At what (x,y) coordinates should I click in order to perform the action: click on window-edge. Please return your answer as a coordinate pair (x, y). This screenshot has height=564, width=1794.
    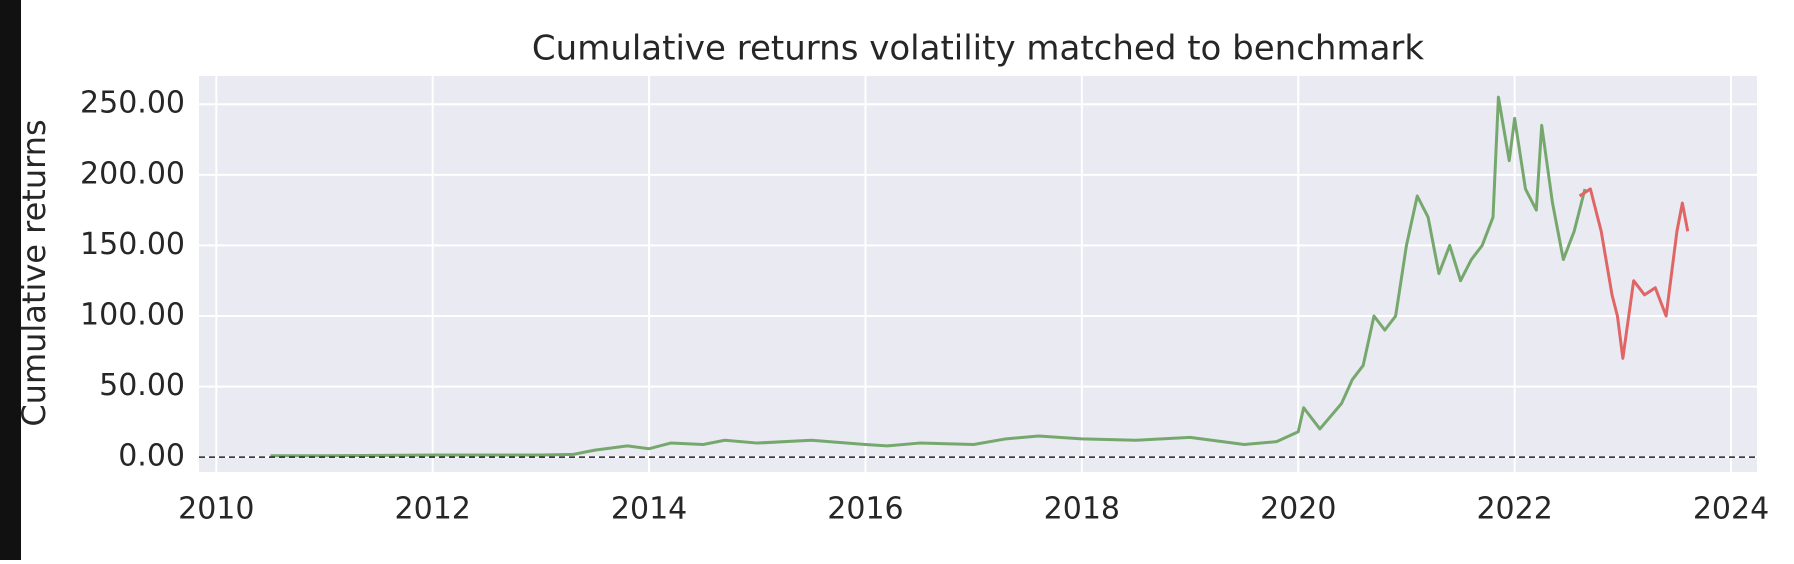
    Looking at the image, I should click on (10, 280).